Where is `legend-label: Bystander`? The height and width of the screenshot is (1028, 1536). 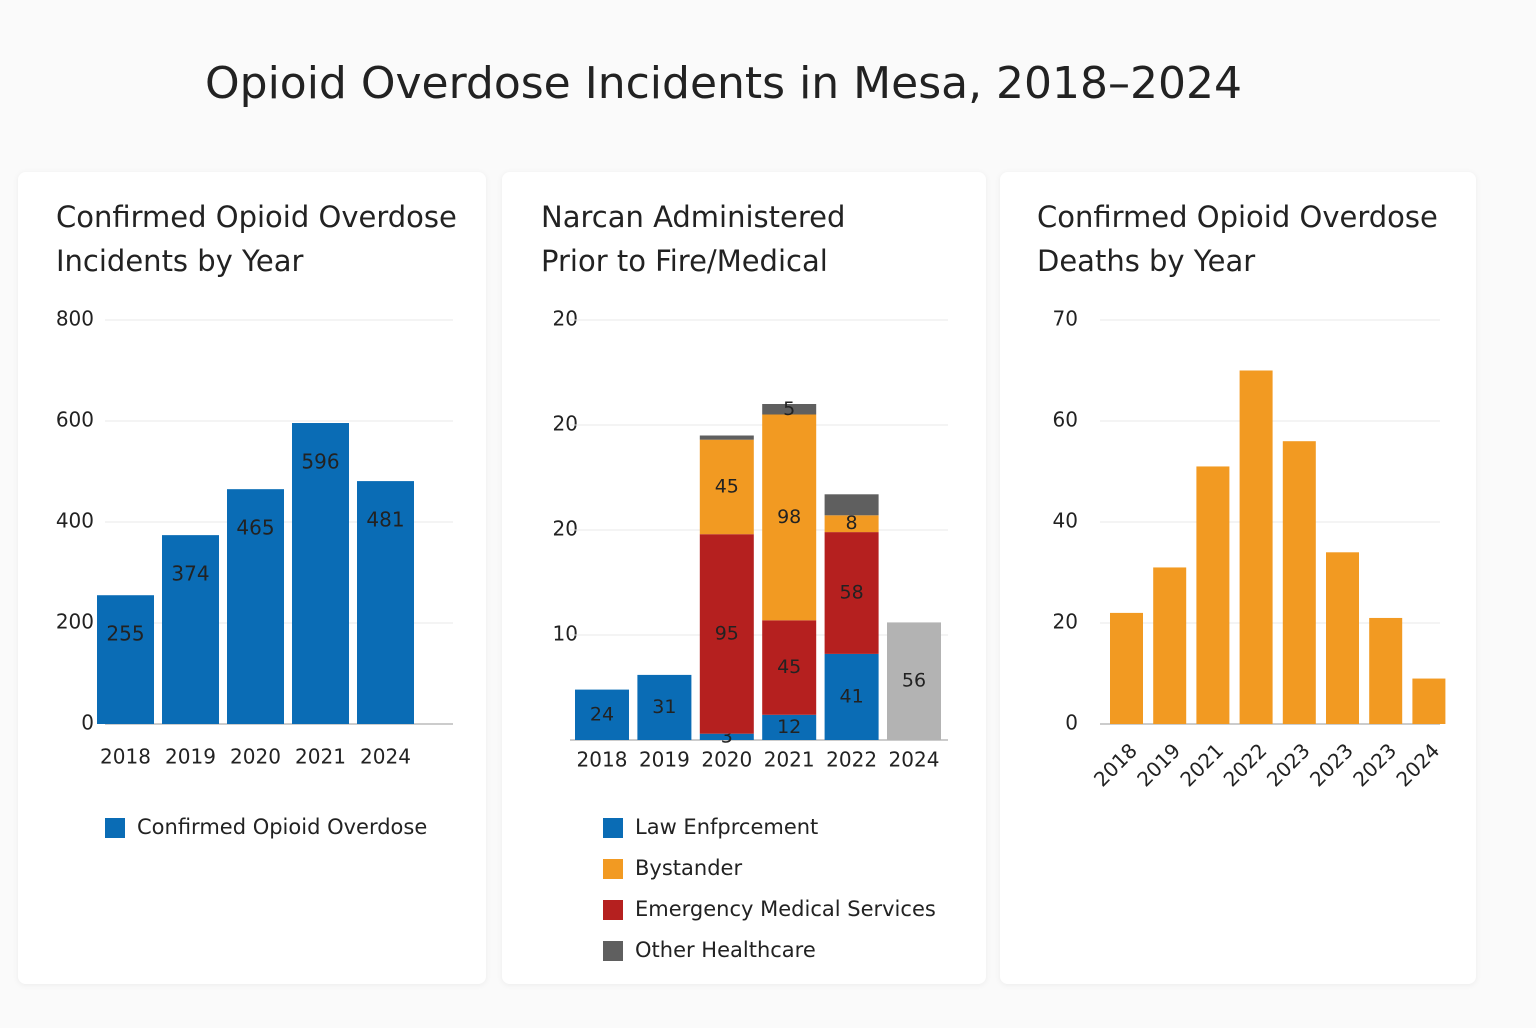
legend-label: Bystander is located at coordinates (688, 868).